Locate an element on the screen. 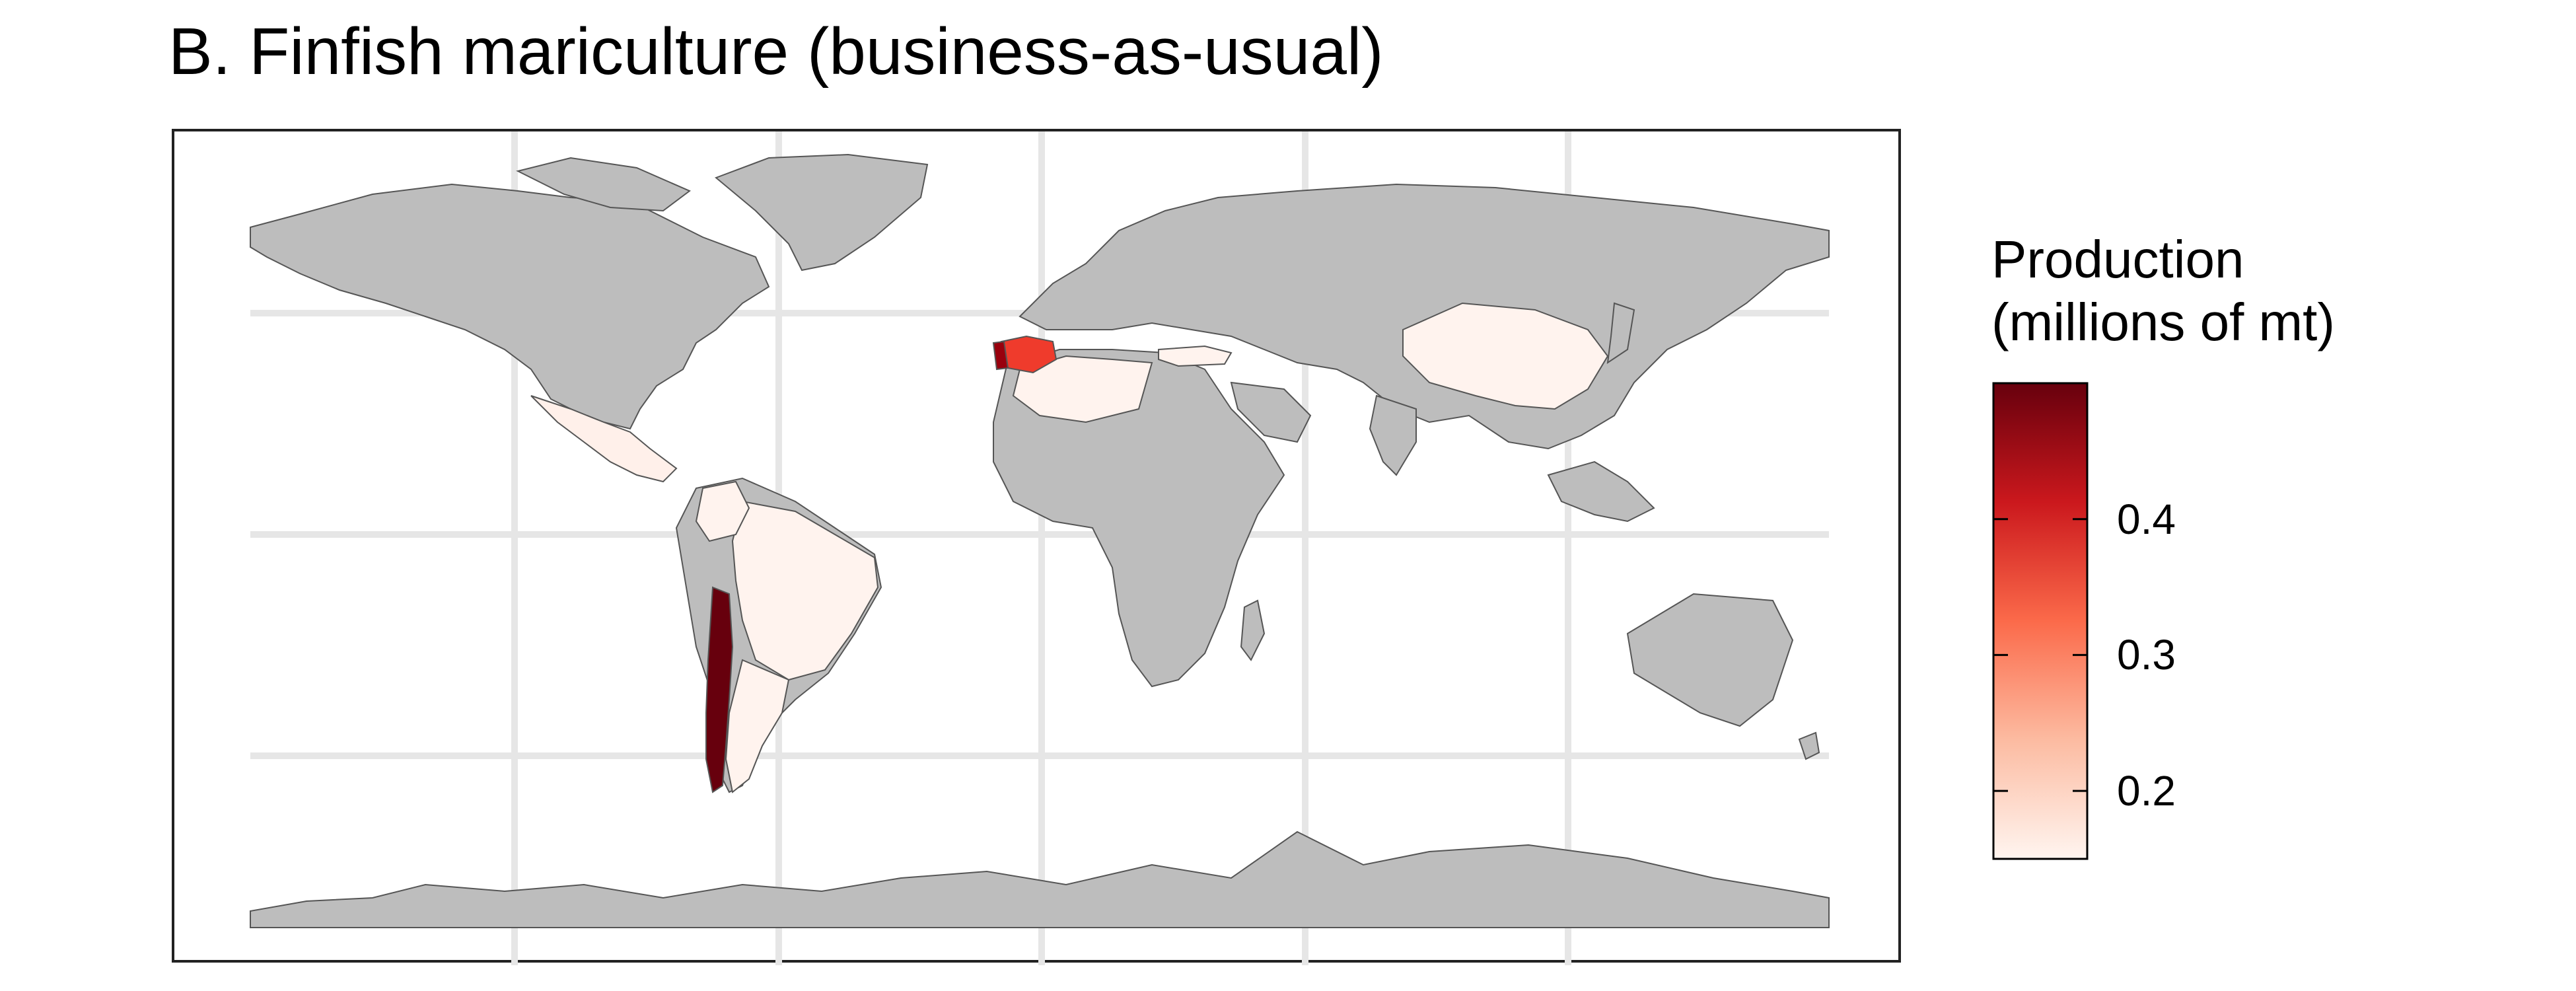 Image resolution: width=2576 pixels, height=991 pixels. landmass-madagascar is located at coordinates (1253, 630).